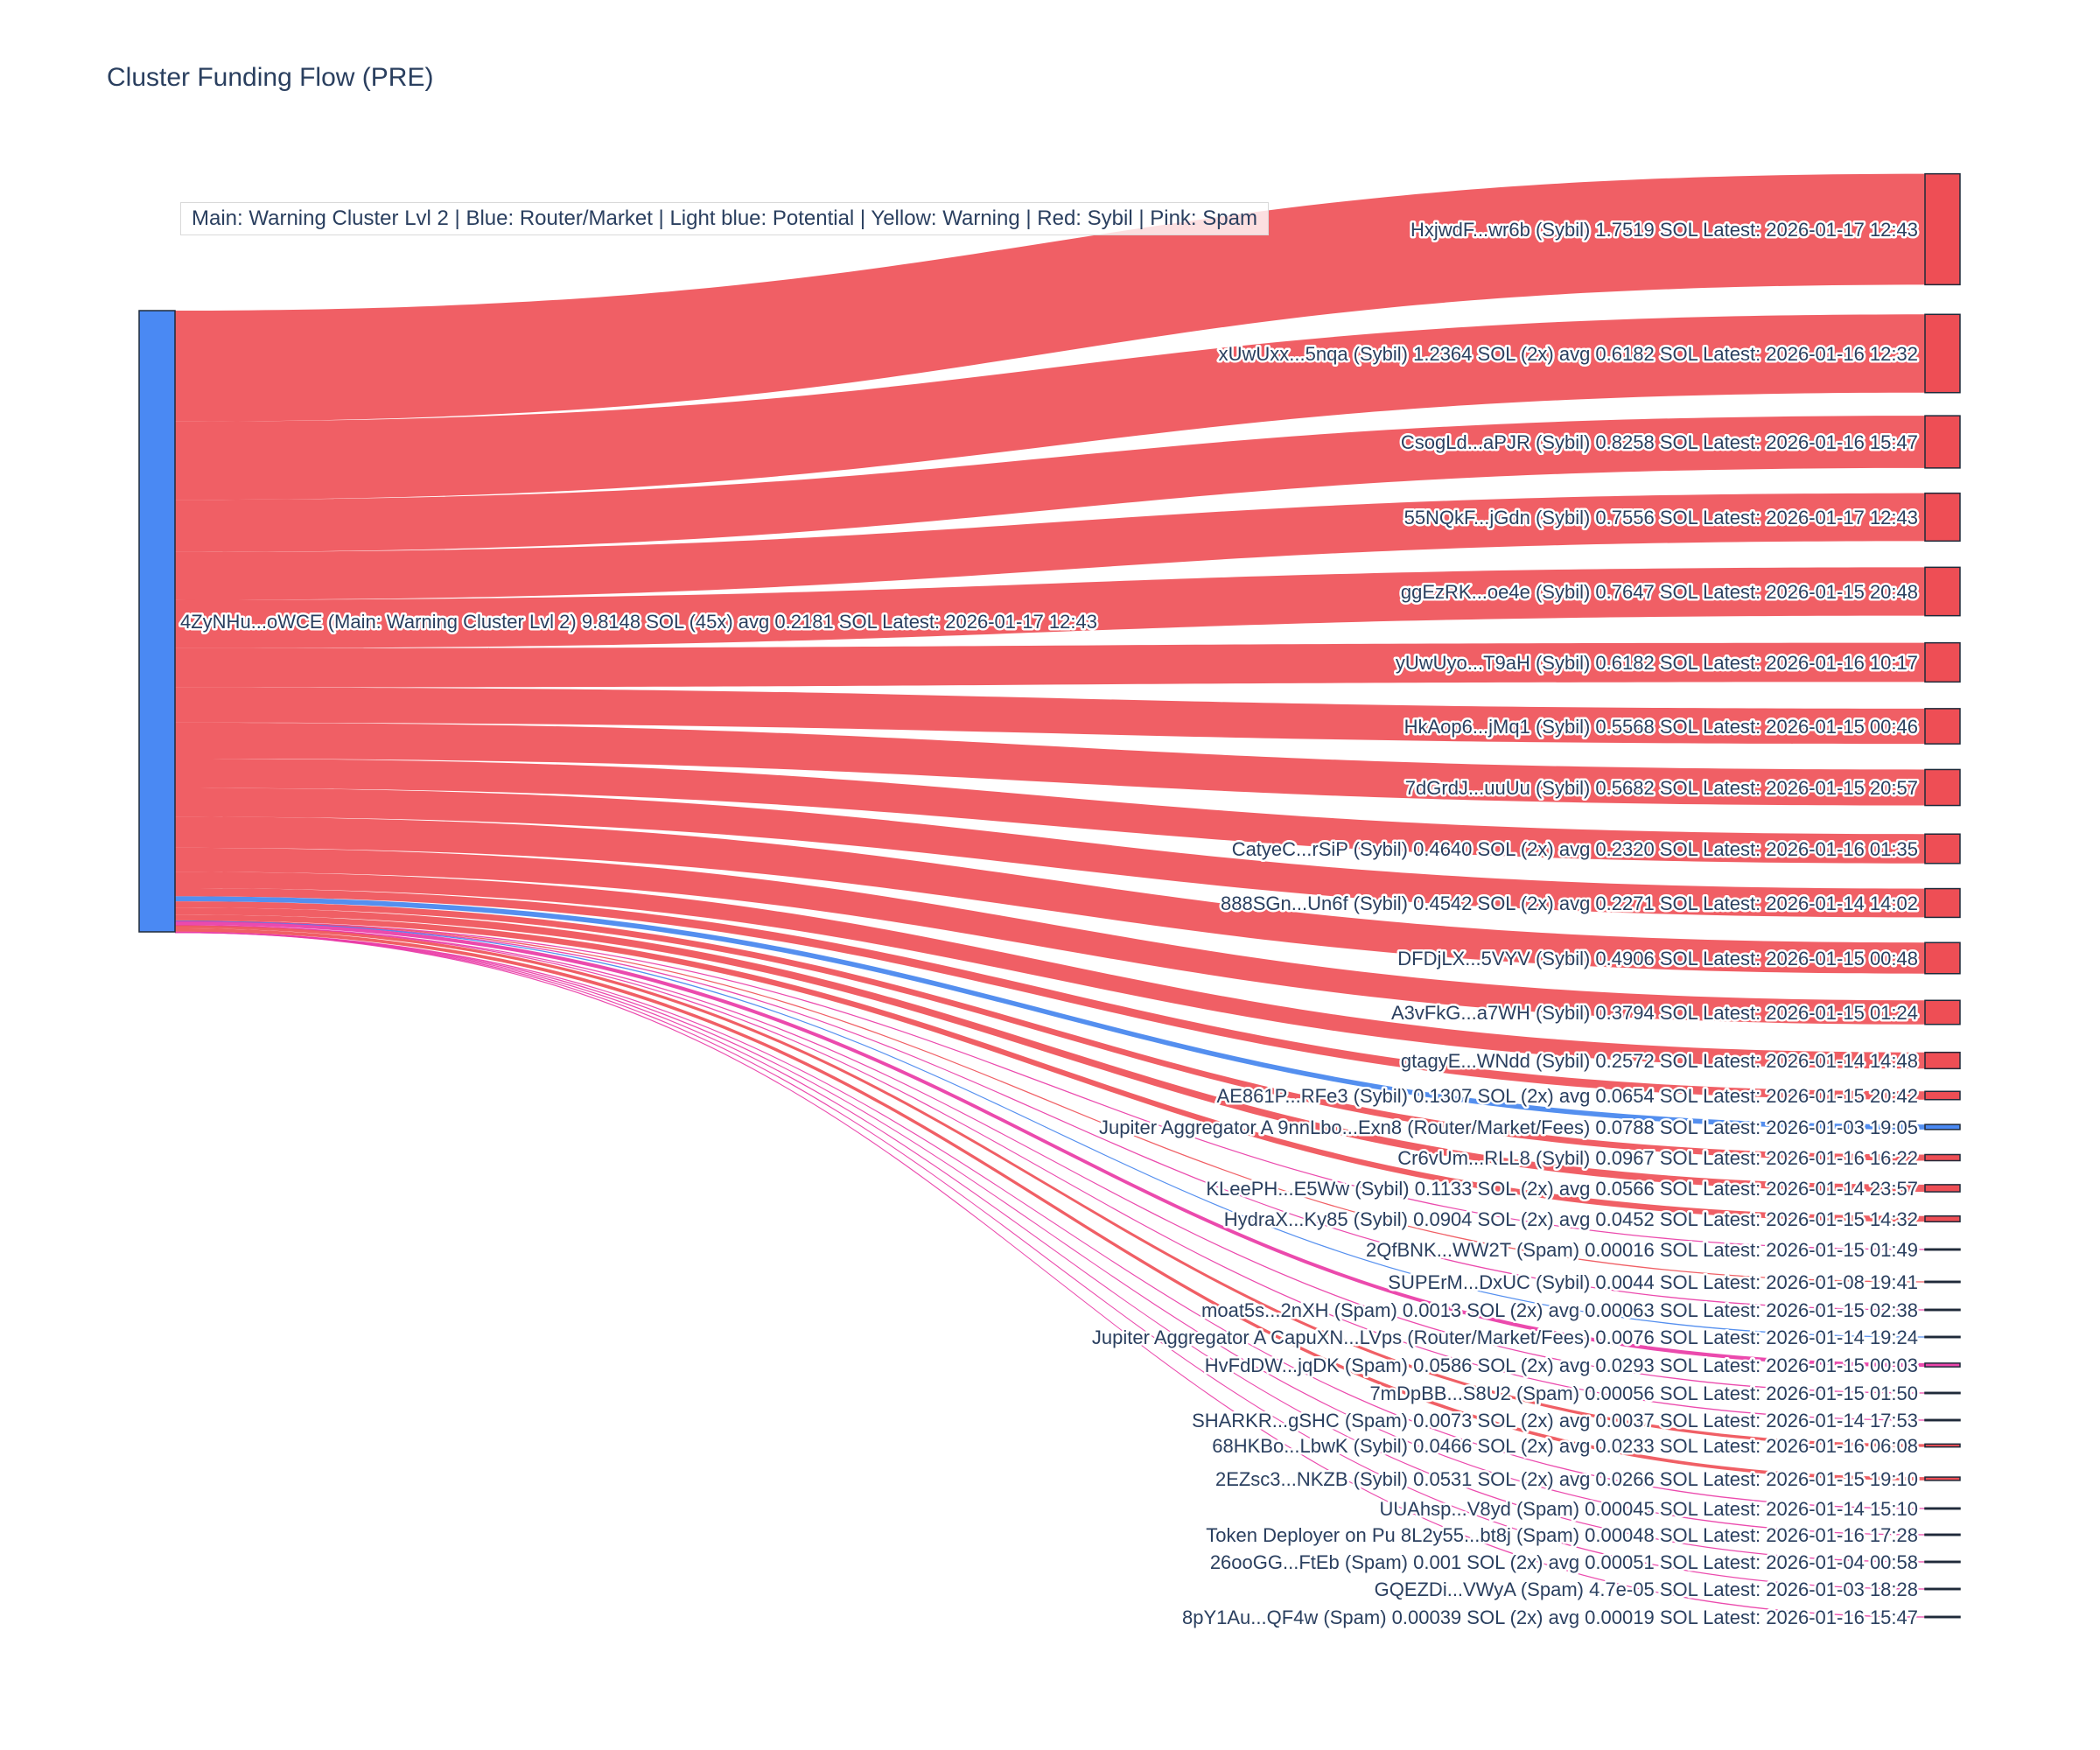  I want to click on sankey-node-yUwUyo...T9aH, so click(1942, 662).